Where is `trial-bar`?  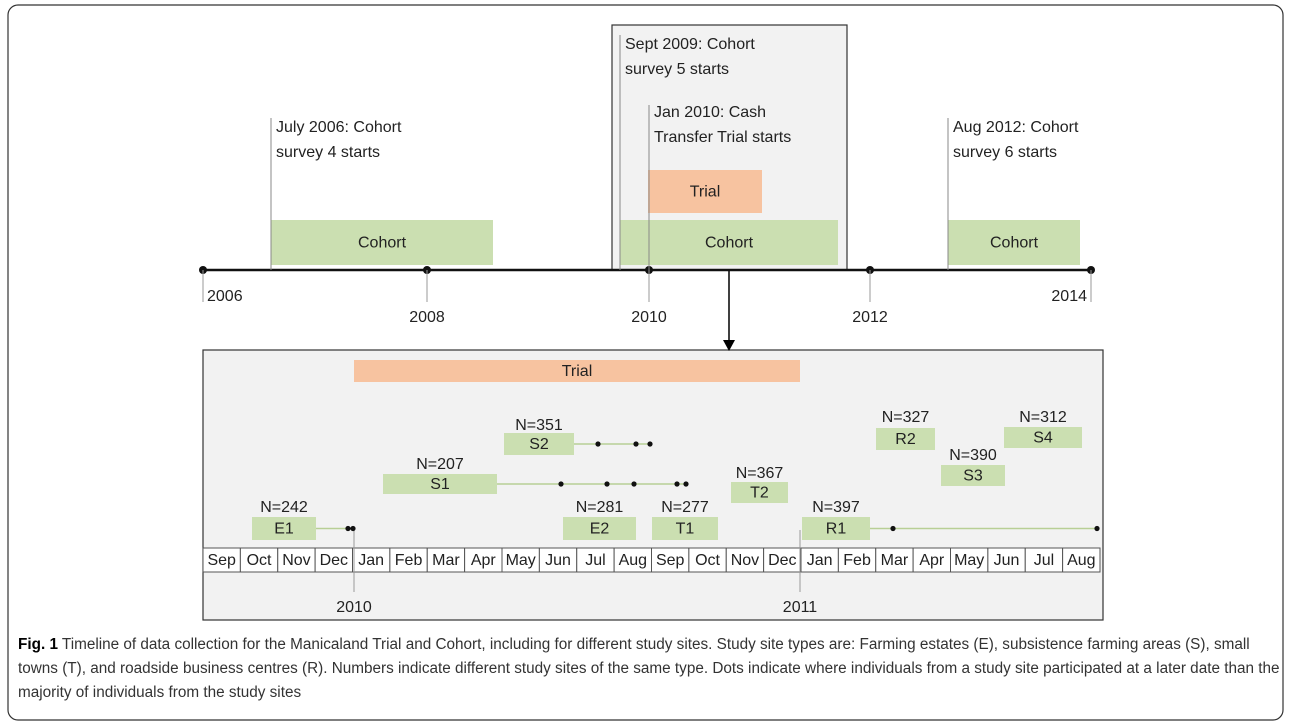
trial-bar is located at coordinates (577, 371).